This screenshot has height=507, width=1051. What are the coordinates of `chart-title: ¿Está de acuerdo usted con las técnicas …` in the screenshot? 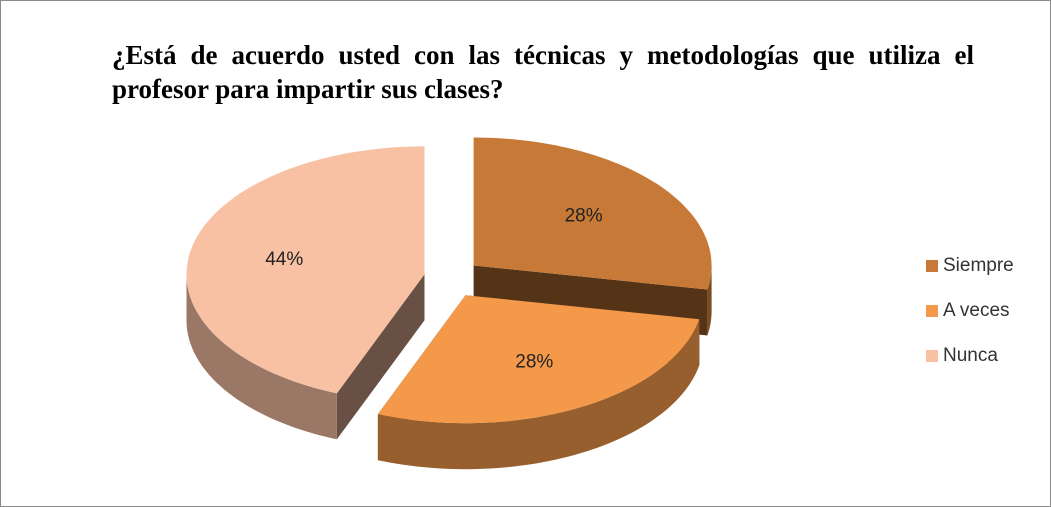 It's located at (543, 72).